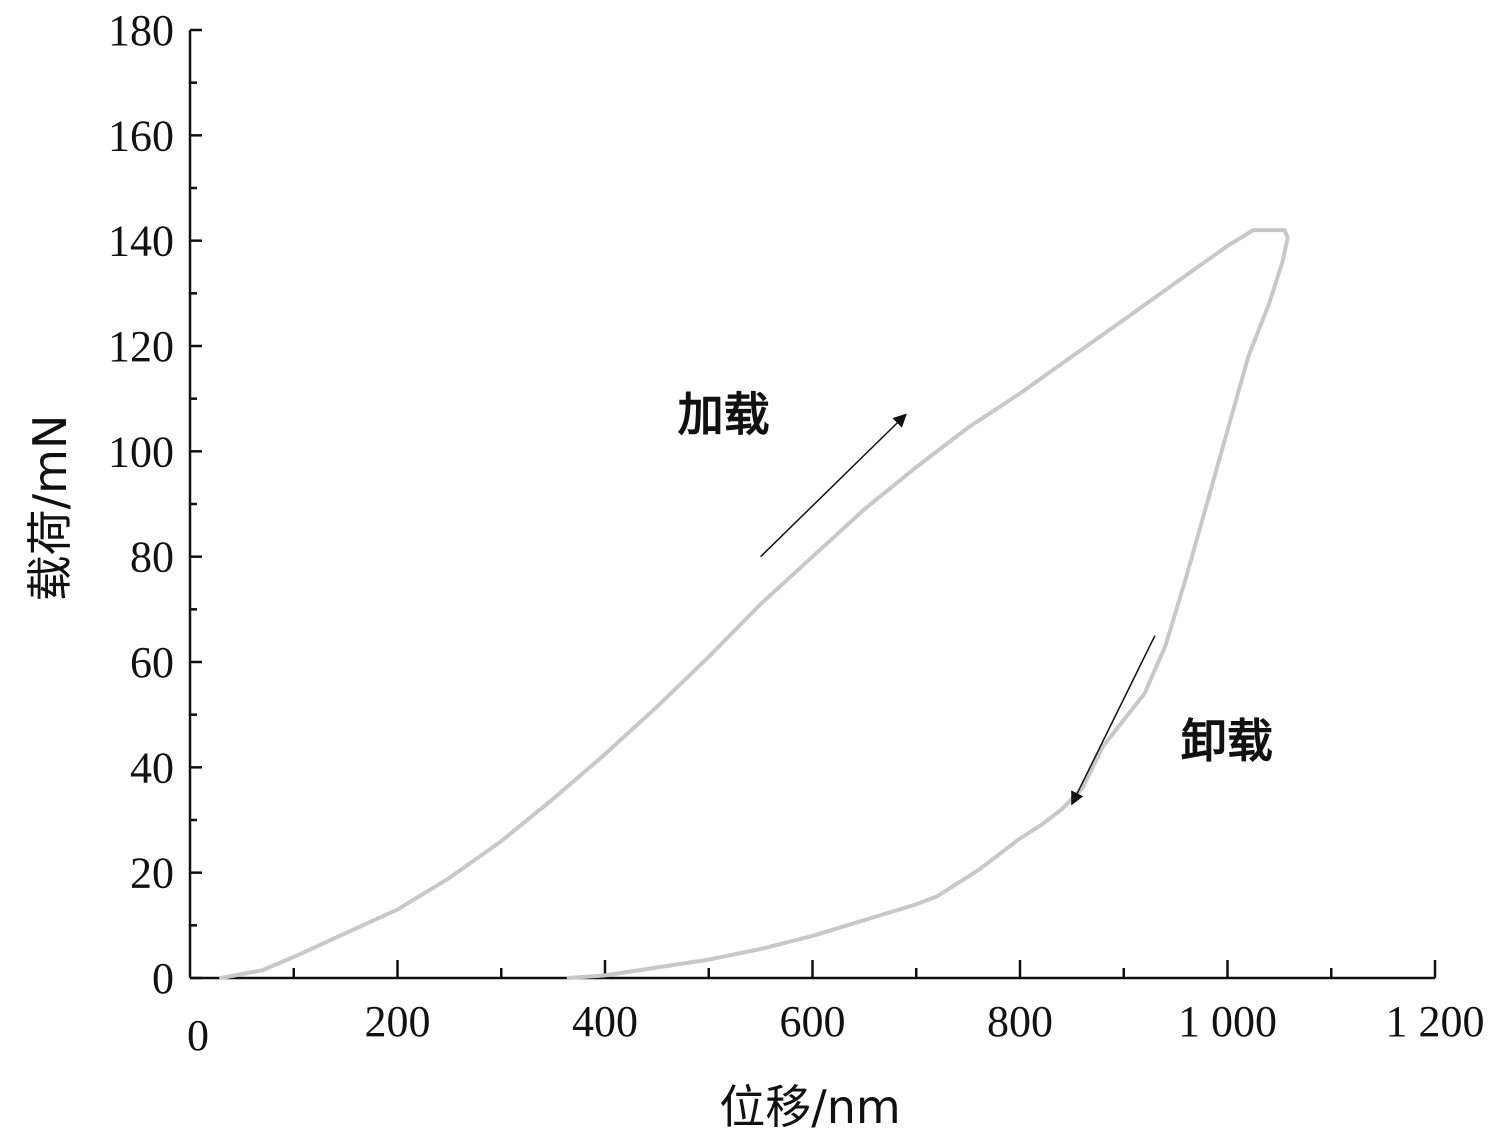 This screenshot has width=1500, height=1143. I want to click on y-tick-label: 120, so click(141, 346).